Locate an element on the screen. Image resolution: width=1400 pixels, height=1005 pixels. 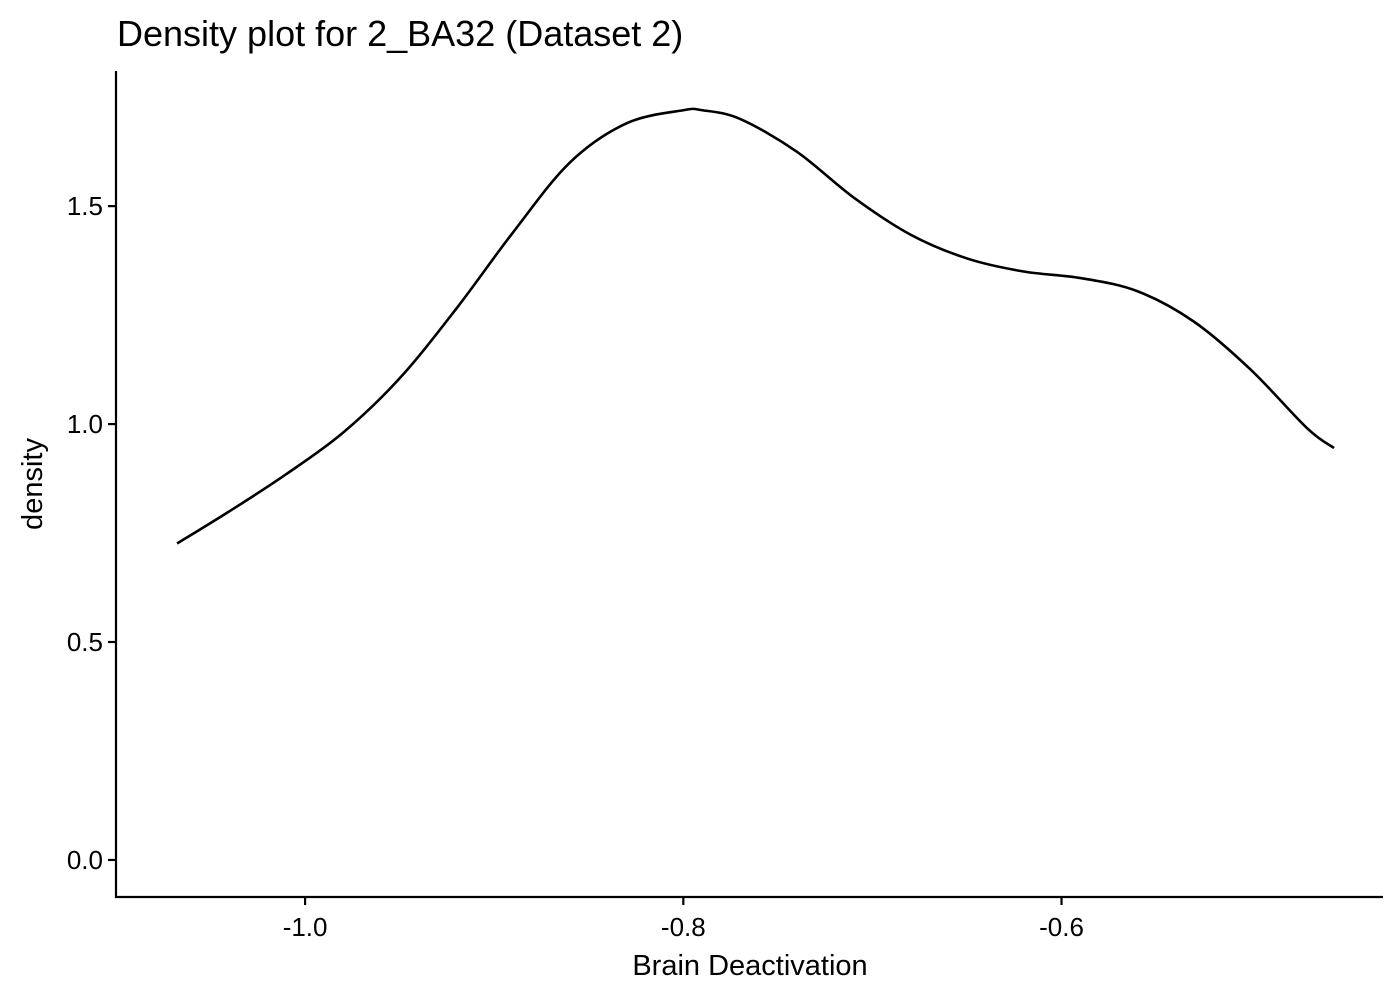
x-tick-label: -1.0 is located at coordinates (305, 927).